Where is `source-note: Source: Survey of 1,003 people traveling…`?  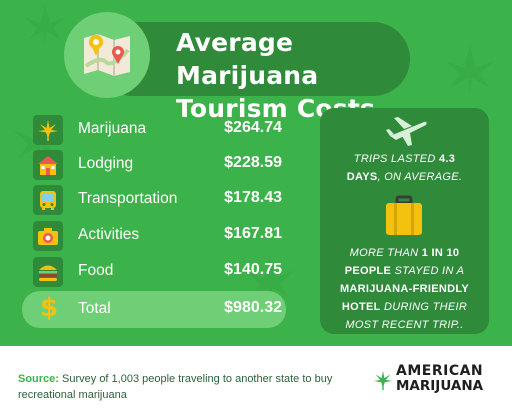
source-note: Source: Survey of 1,003 people traveling… is located at coordinates (178, 387).